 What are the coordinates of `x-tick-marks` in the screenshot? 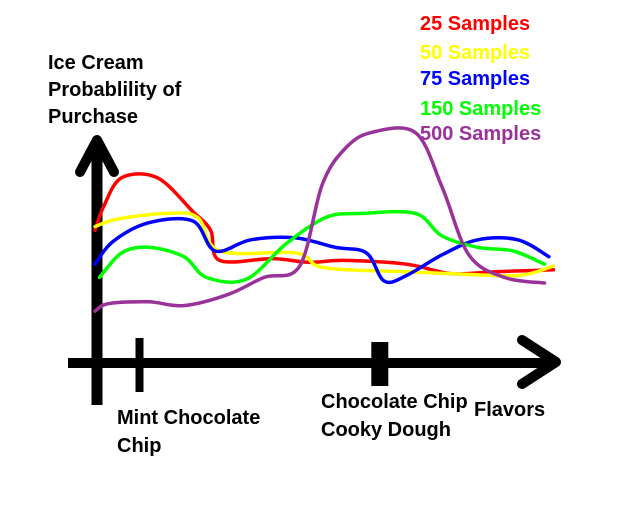 It's located at (262, 365).